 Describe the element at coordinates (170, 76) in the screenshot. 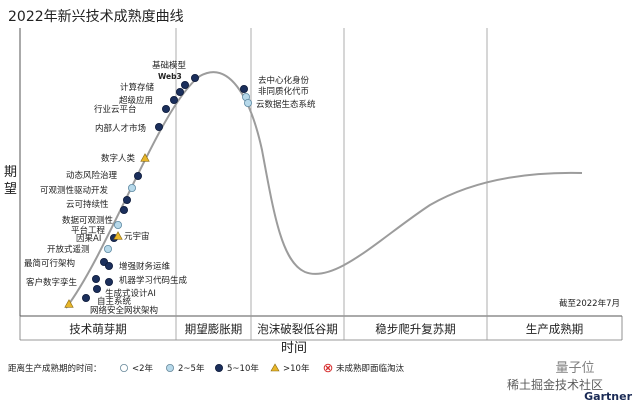

I see `tech-label: Web3` at that location.